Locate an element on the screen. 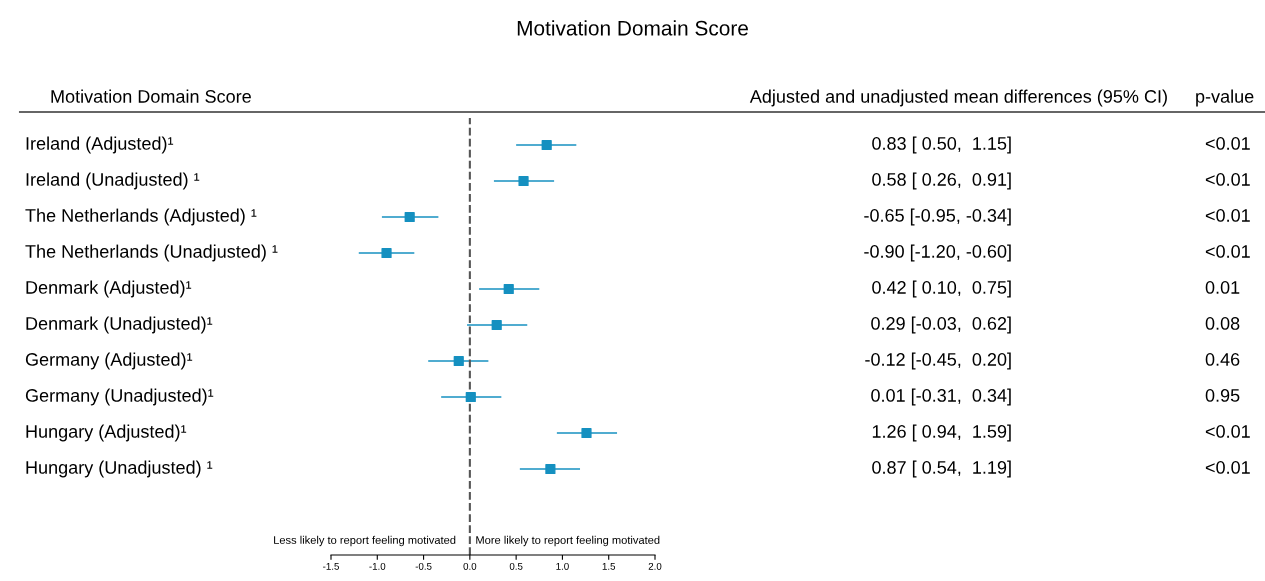  data-label: 0.42 [ 0.10, 0.75] is located at coordinates (941, 289).